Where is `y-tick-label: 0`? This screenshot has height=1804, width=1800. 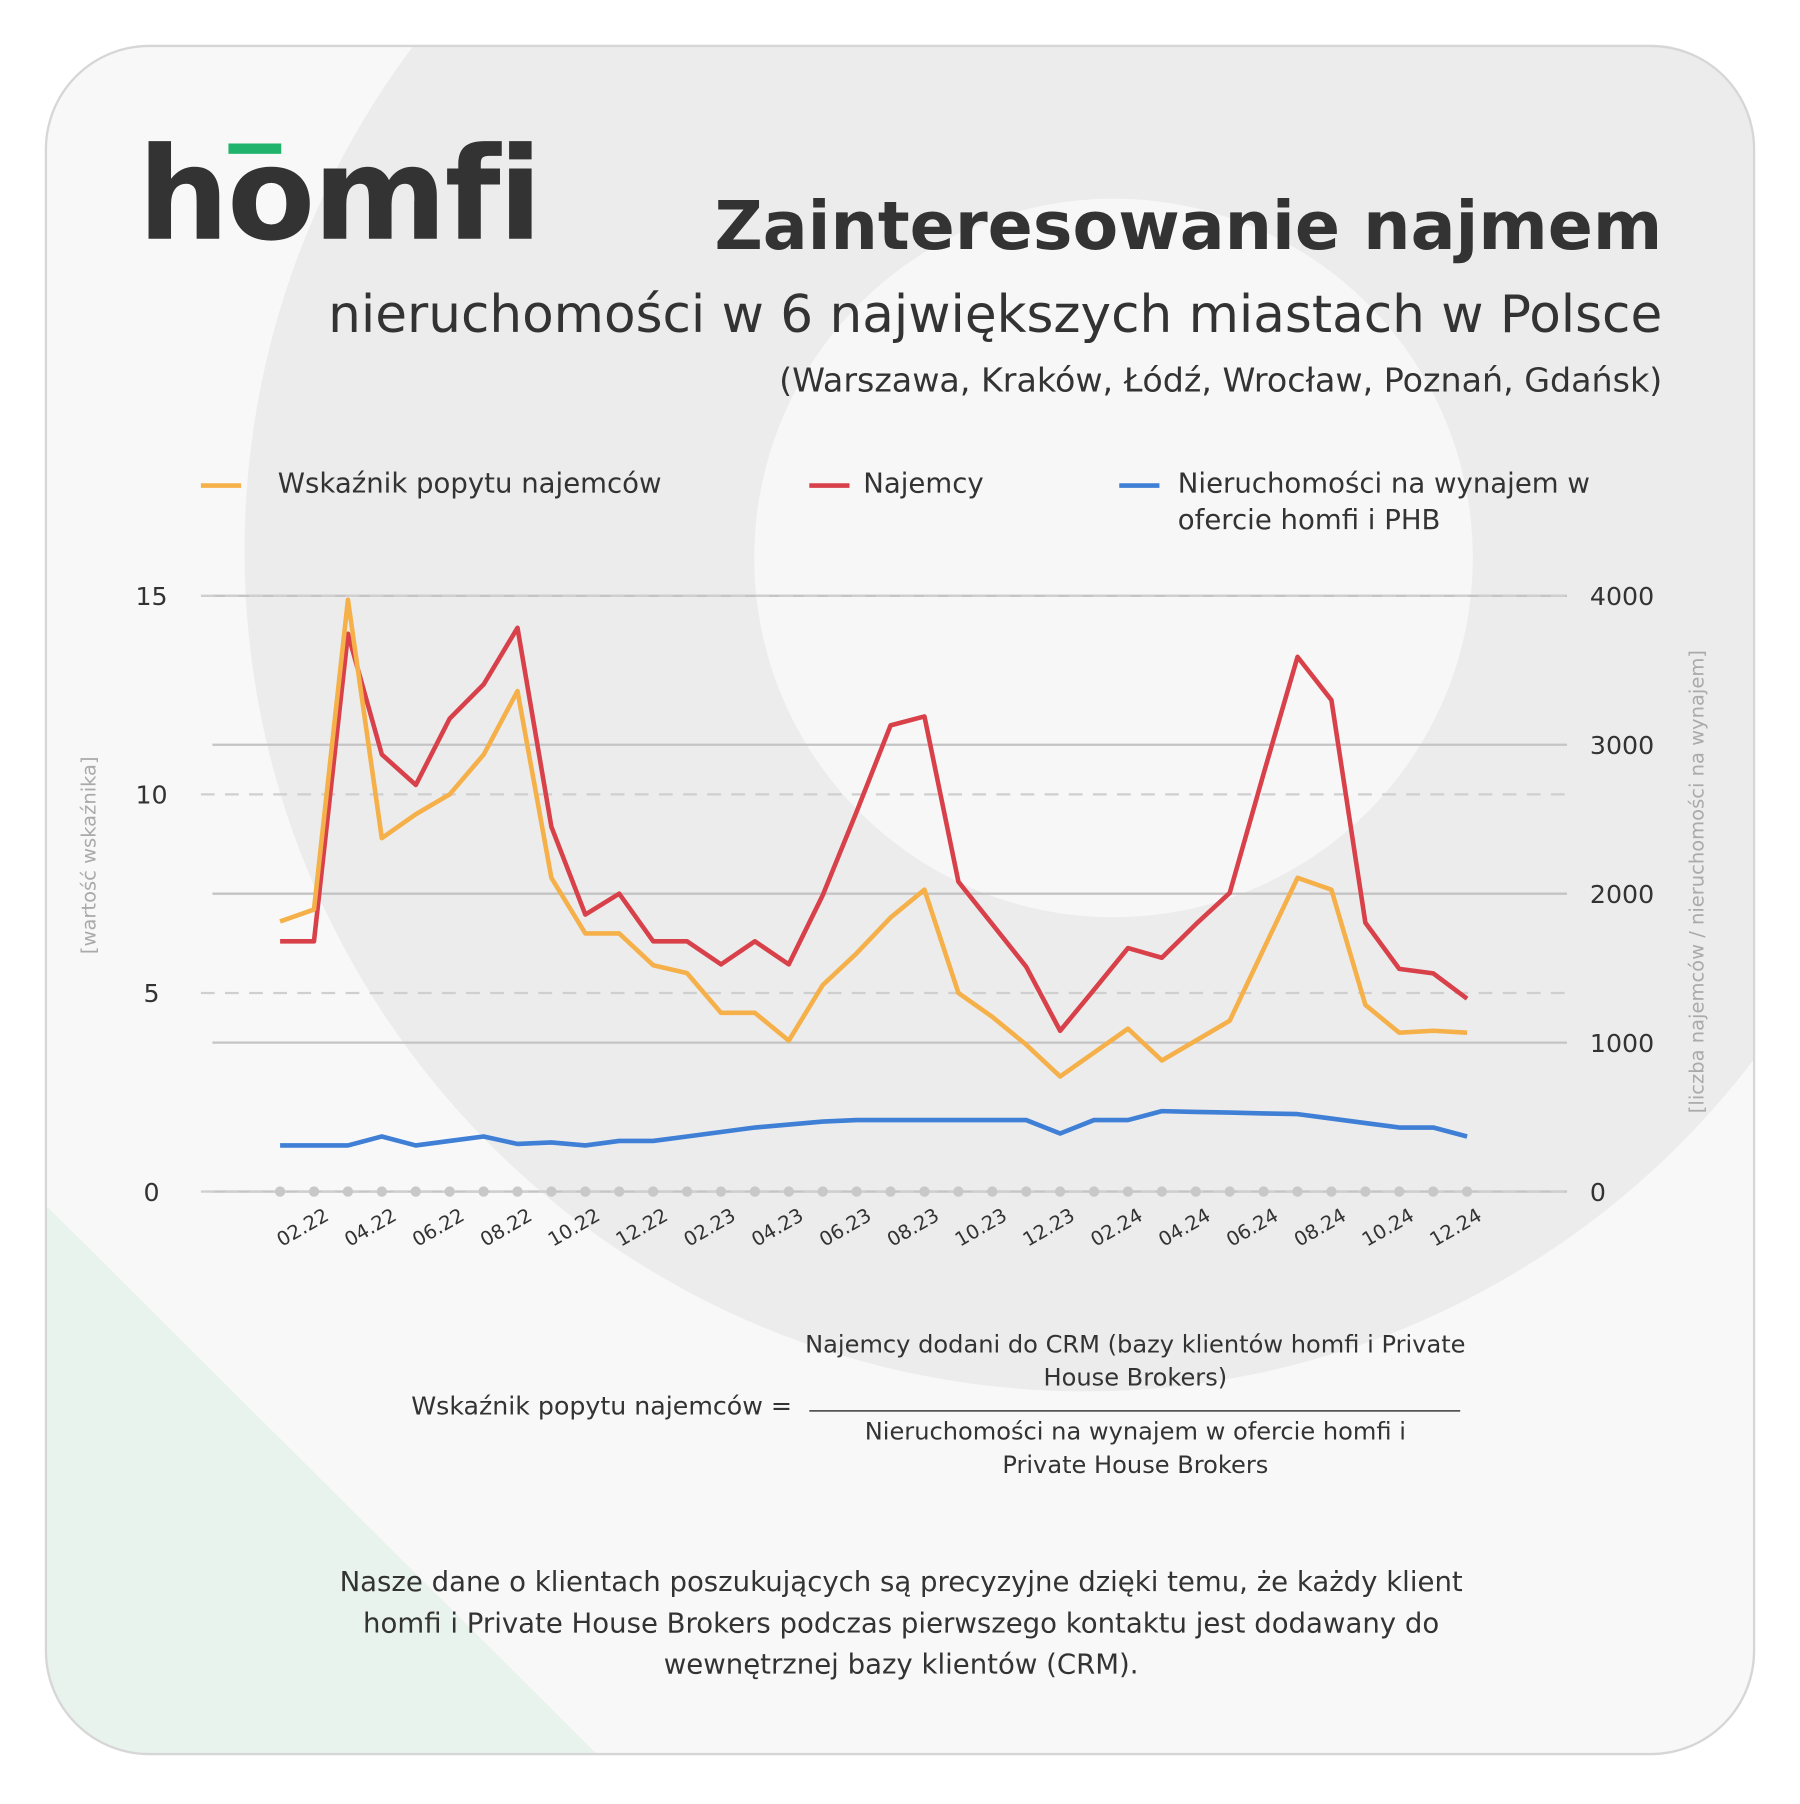 y-tick-label: 0 is located at coordinates (151, 1192).